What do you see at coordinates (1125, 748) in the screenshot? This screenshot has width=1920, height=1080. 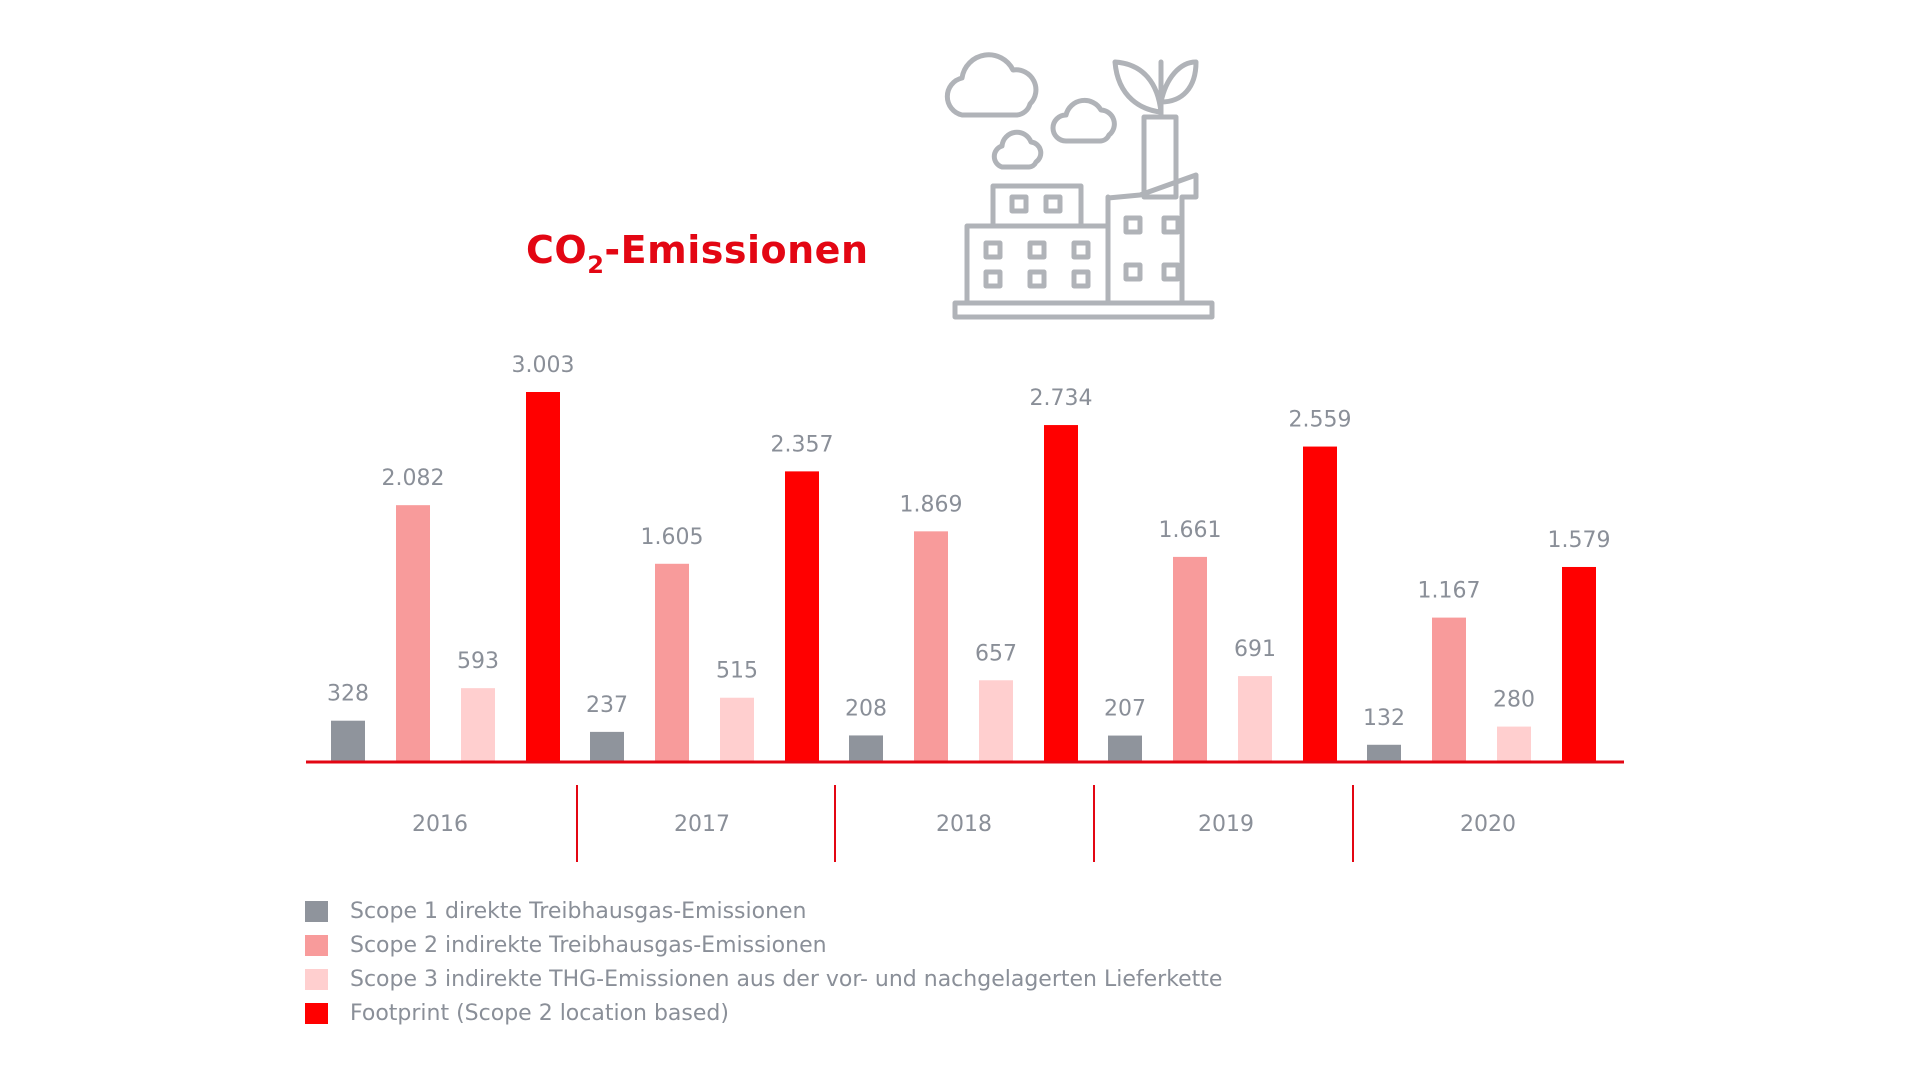 I see `bar-scope1-2019` at bounding box center [1125, 748].